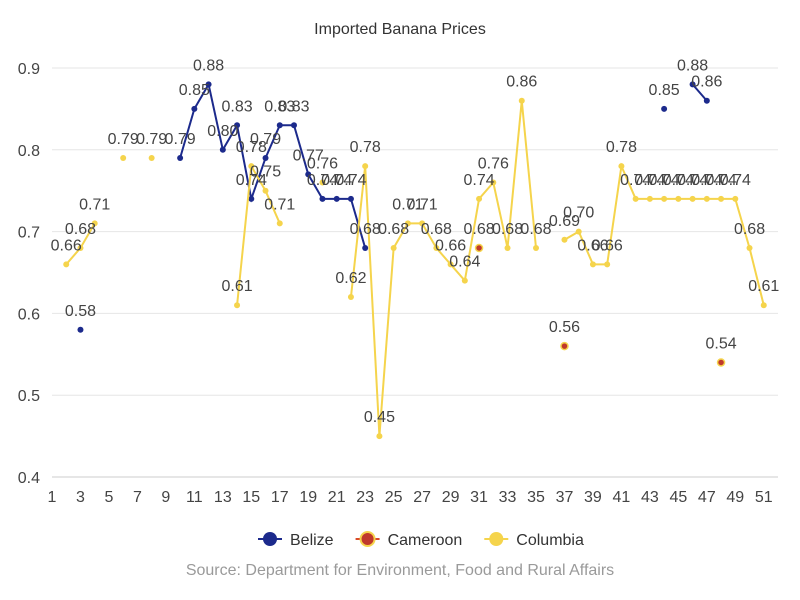  I want to click on x-tick-label: 31, so click(479, 497).